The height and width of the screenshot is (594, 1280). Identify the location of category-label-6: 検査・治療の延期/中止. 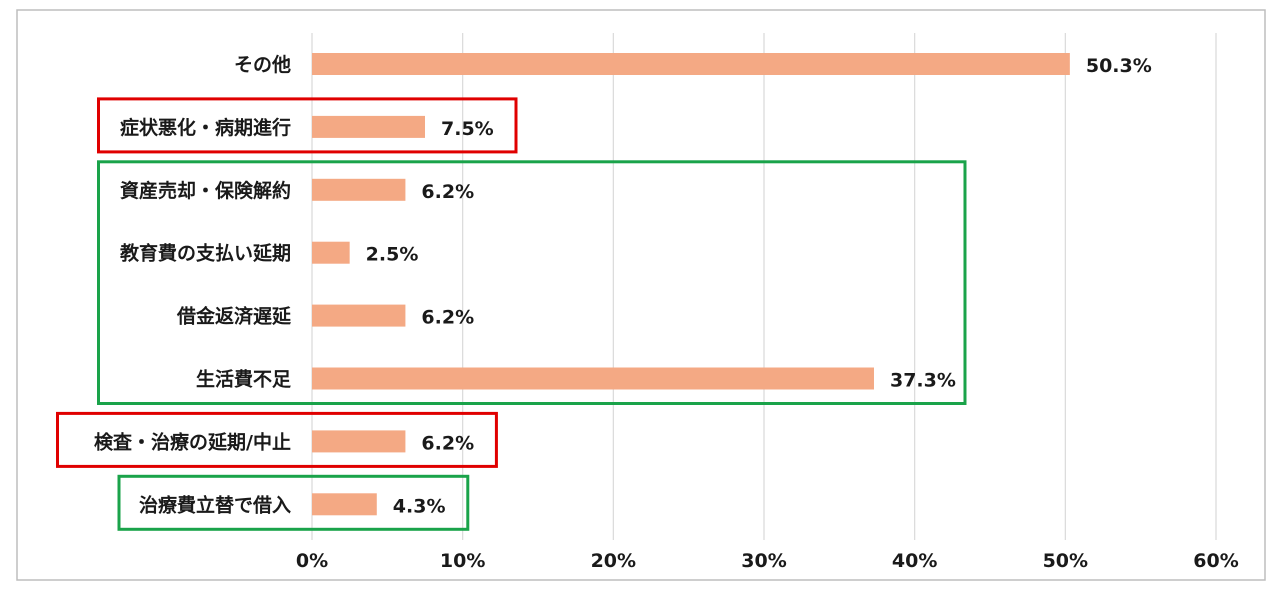
(192, 441).